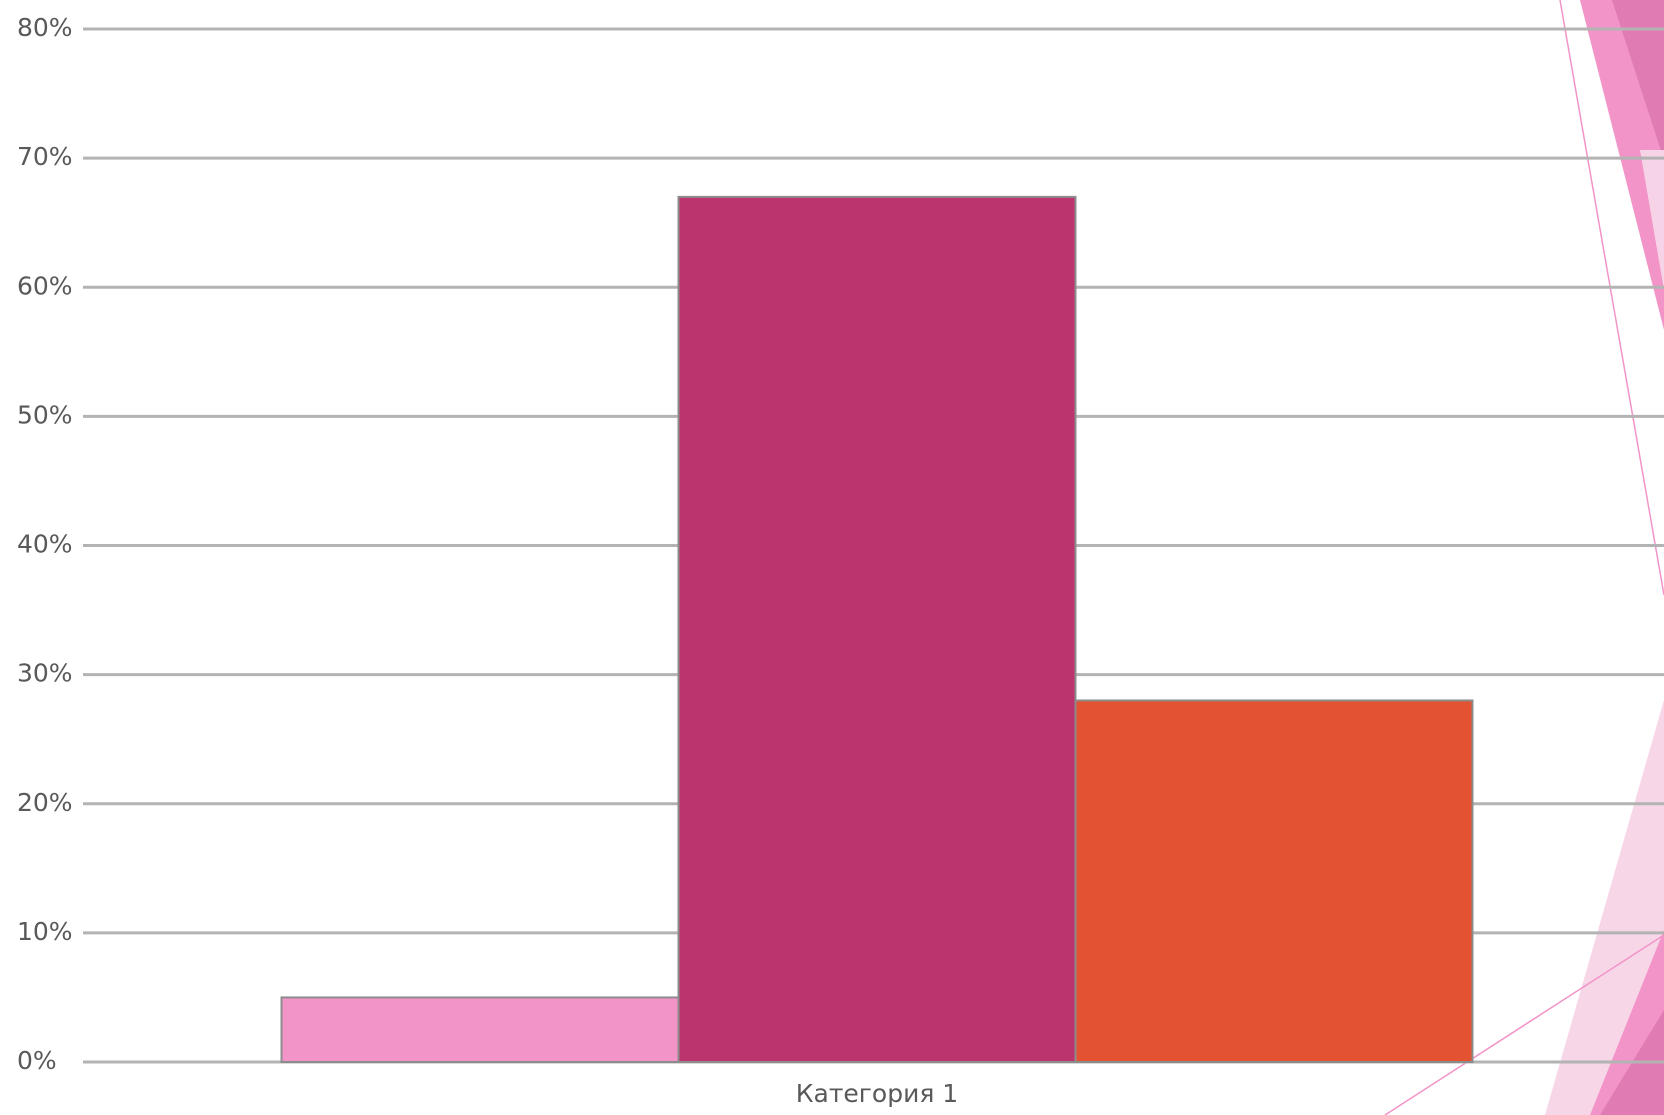 Image resolution: width=1664 pixels, height=1115 pixels. I want to click on y-tick-label: 10%, so click(45, 931).